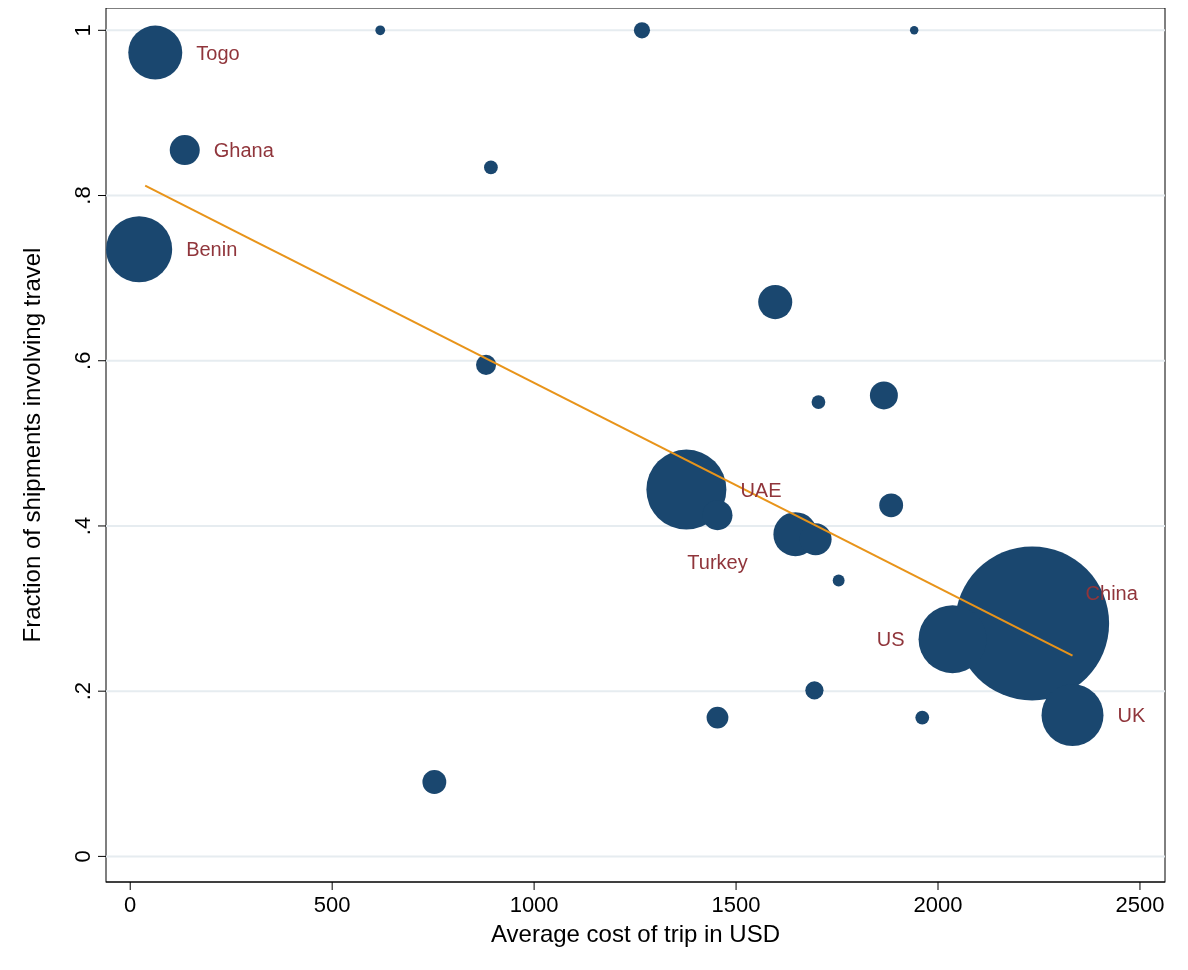 The width and height of the screenshot is (1188, 970). What do you see at coordinates (717, 562) in the screenshot?
I see `annotation: Turkey` at bounding box center [717, 562].